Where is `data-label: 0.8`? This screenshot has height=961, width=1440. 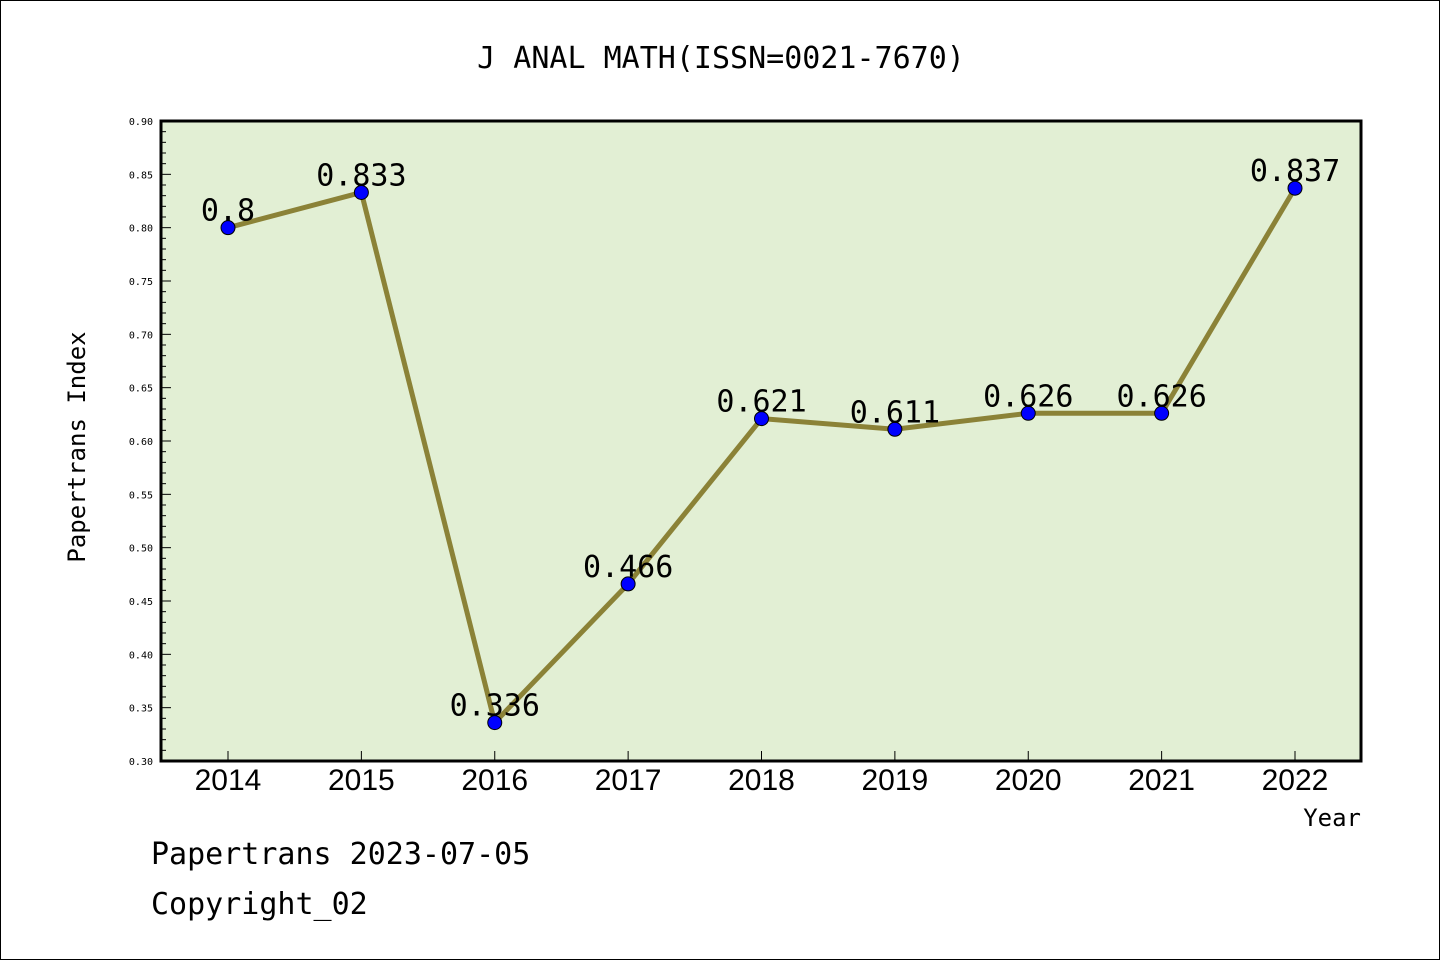 data-label: 0.8 is located at coordinates (228, 211).